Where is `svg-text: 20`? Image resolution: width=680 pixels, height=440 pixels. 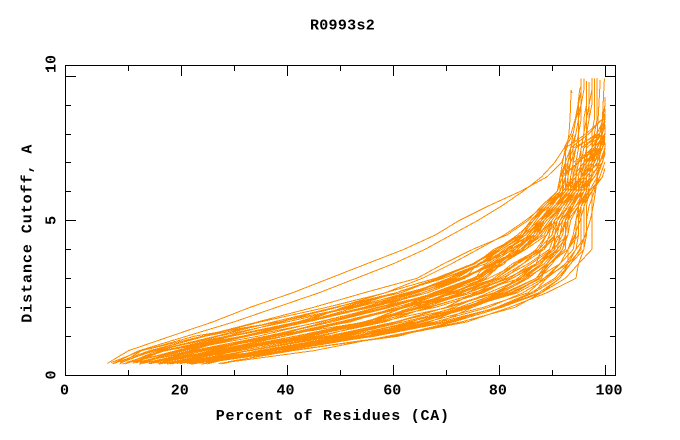 svg-text: 20 is located at coordinates (180, 391).